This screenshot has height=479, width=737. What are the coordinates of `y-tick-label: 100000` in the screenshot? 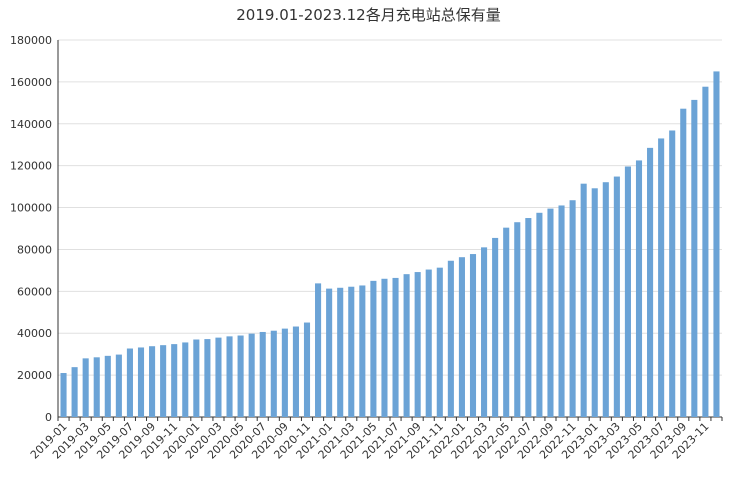 It's located at (31, 208).